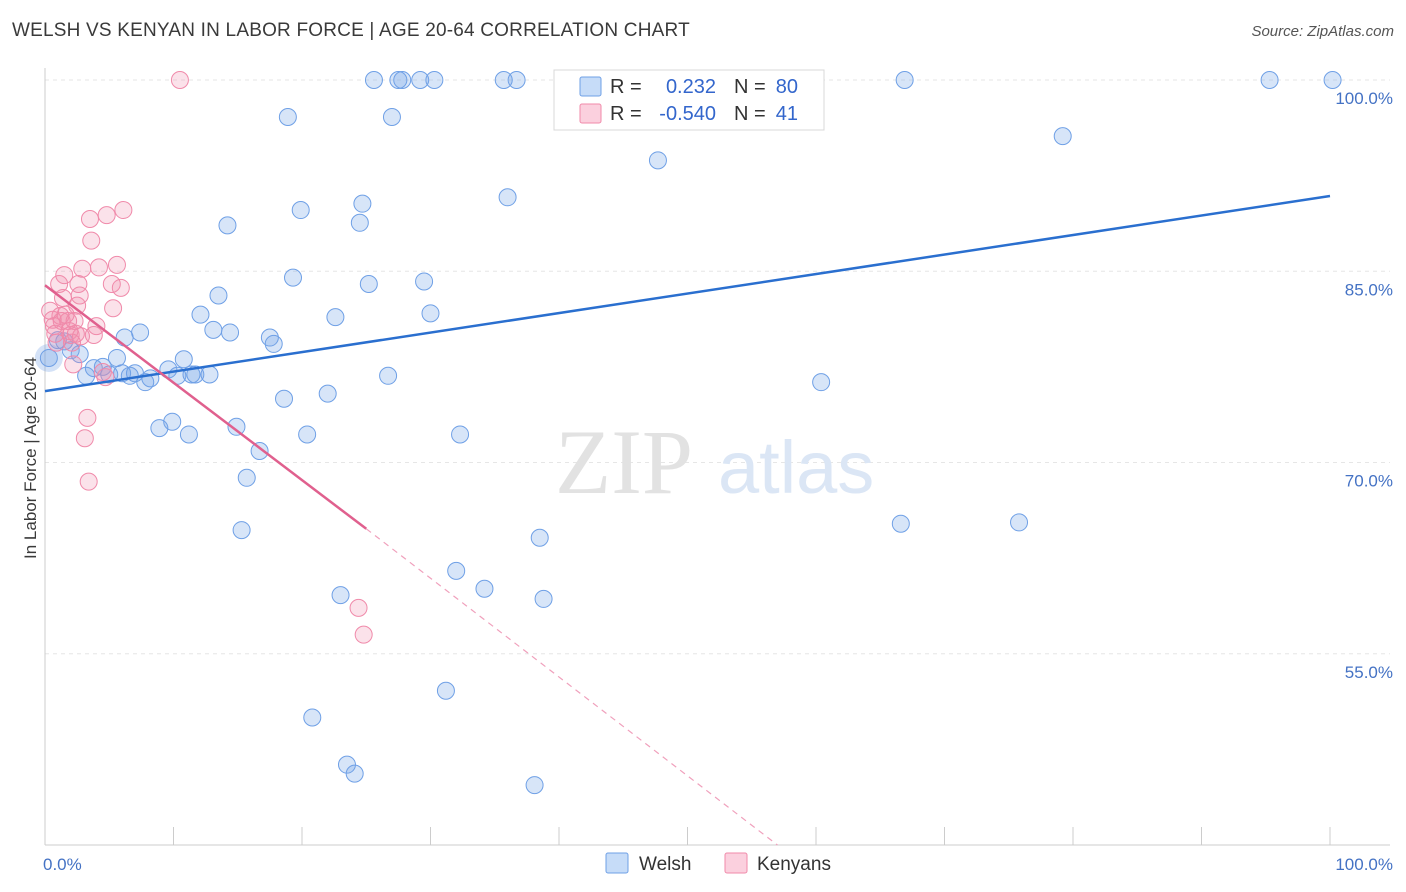 This screenshot has height=892, width=1406. I want to click on watermark-atlas: atlas, so click(796, 467).